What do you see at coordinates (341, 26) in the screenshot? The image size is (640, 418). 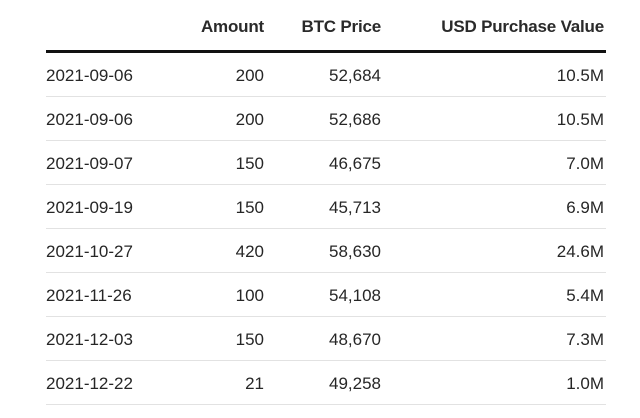 I see `column-header-btc-price: BTC Price` at bounding box center [341, 26].